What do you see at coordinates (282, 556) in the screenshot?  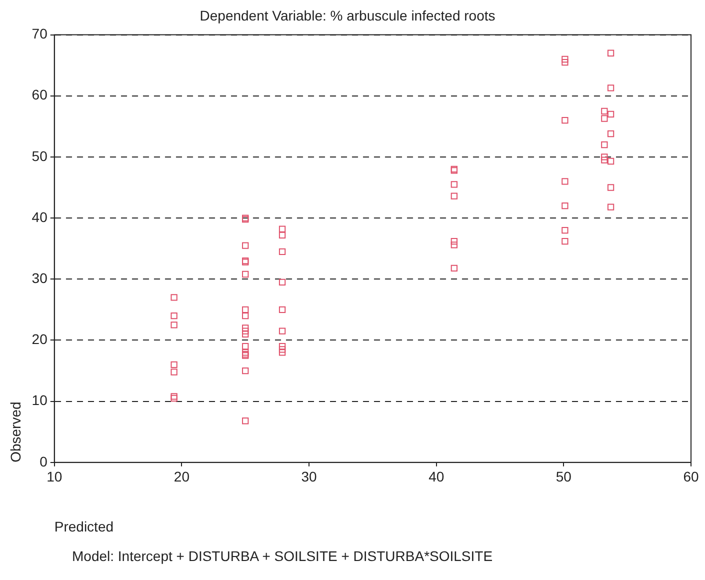 I see `text: Model: Intercept + DISTURBA + SOILSITE + DISTURBA*SOILSITE` at bounding box center [282, 556].